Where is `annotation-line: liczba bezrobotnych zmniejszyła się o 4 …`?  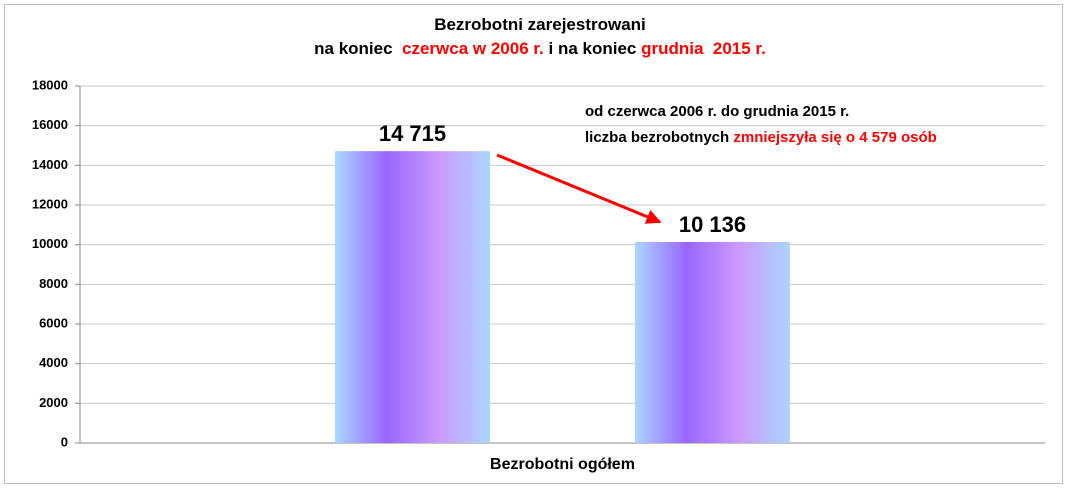
annotation-line: liczba bezrobotnych zmniejszyła się o 4 … is located at coordinates (761, 137).